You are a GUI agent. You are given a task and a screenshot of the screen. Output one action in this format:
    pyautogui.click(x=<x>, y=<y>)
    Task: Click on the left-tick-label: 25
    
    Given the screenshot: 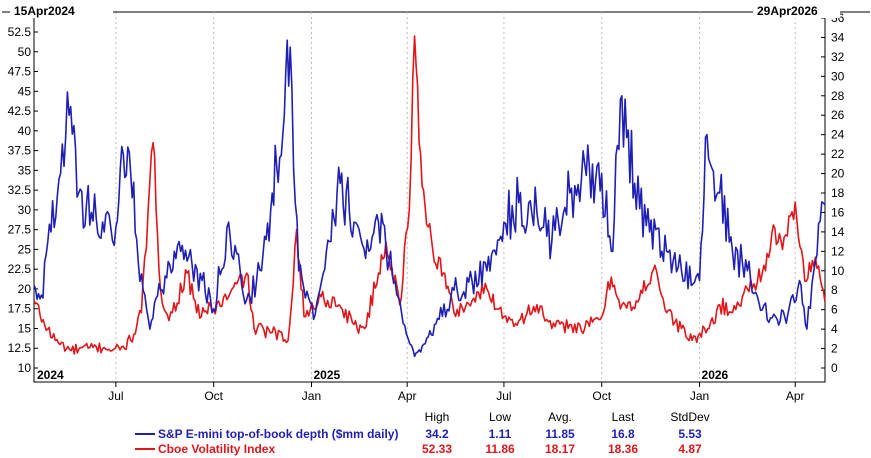 What is the action you would take?
    pyautogui.click(x=25, y=249)
    